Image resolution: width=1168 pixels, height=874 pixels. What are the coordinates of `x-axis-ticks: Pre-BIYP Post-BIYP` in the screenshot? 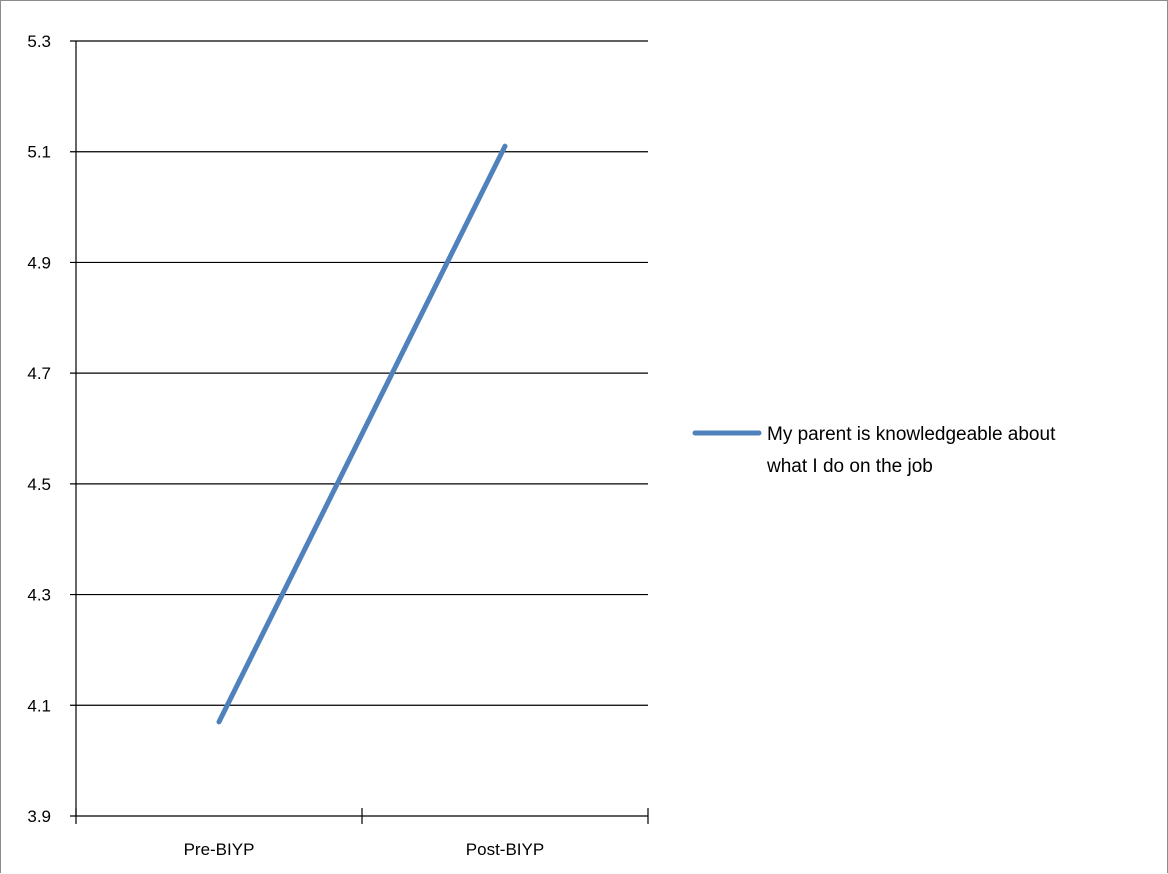 It's located at (362, 833).